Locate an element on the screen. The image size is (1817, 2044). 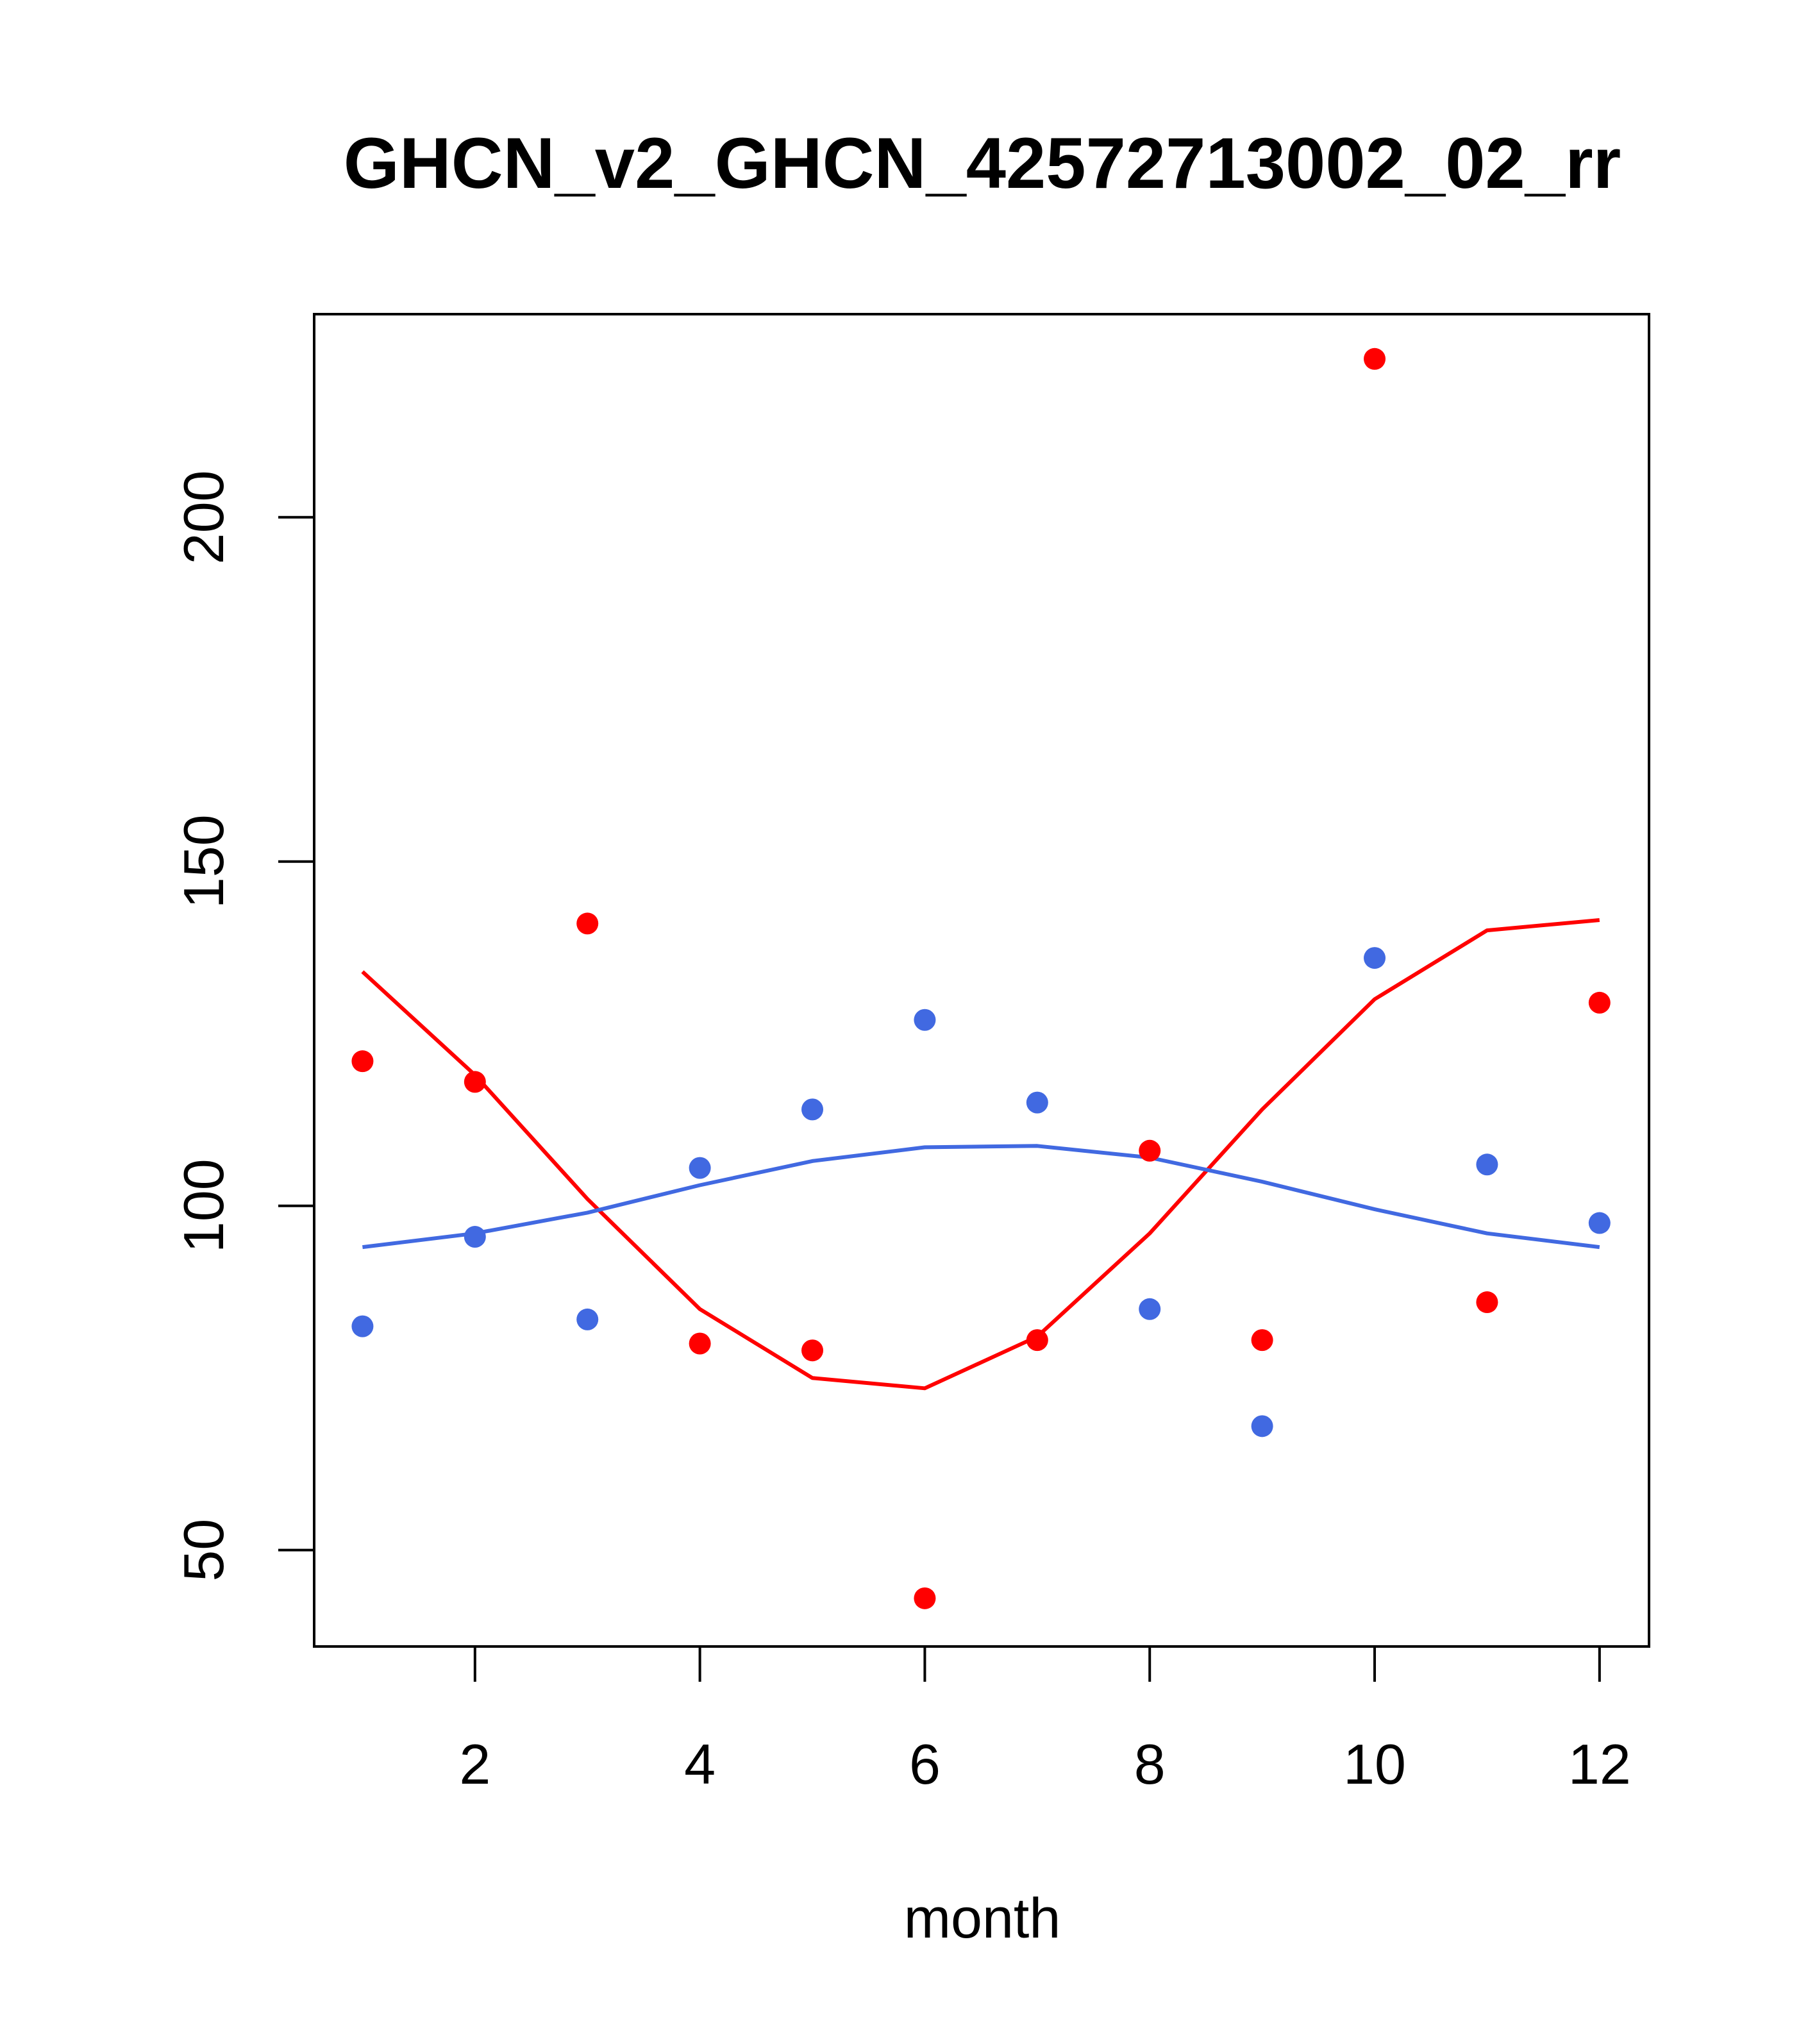
x-tick-label: 10 is located at coordinates (1374, 1764).